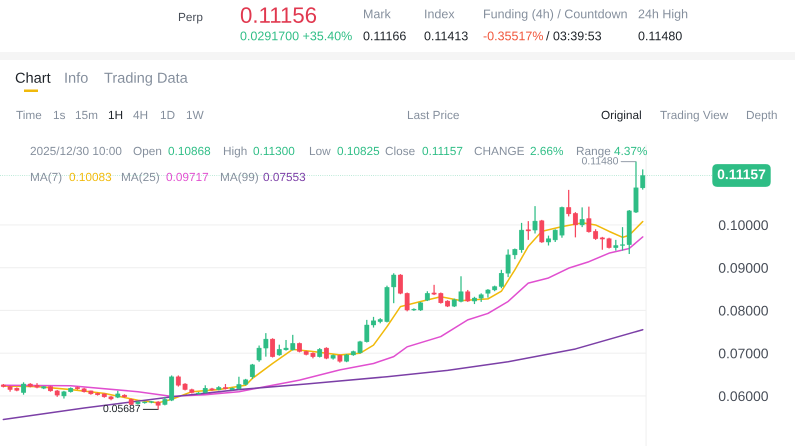 The image size is (795, 446). Describe the element at coordinates (555, 15) in the screenshot. I see `text: Funding (4h) / Countdown` at that location.